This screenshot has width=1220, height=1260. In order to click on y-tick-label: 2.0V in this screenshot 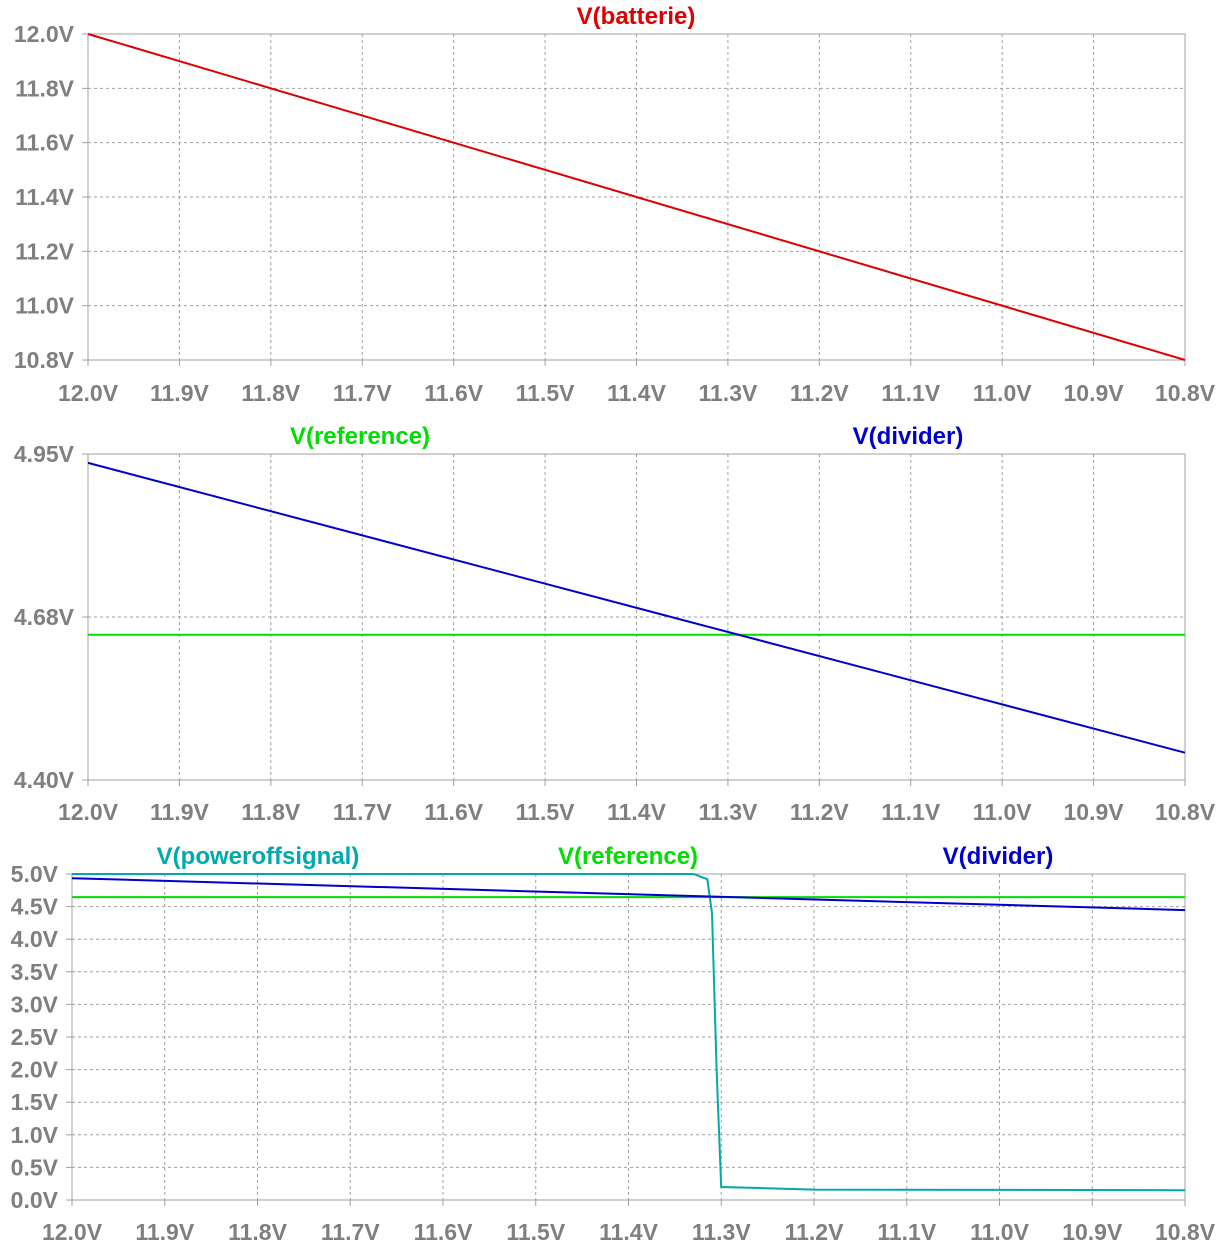, I will do `click(35, 1070)`.